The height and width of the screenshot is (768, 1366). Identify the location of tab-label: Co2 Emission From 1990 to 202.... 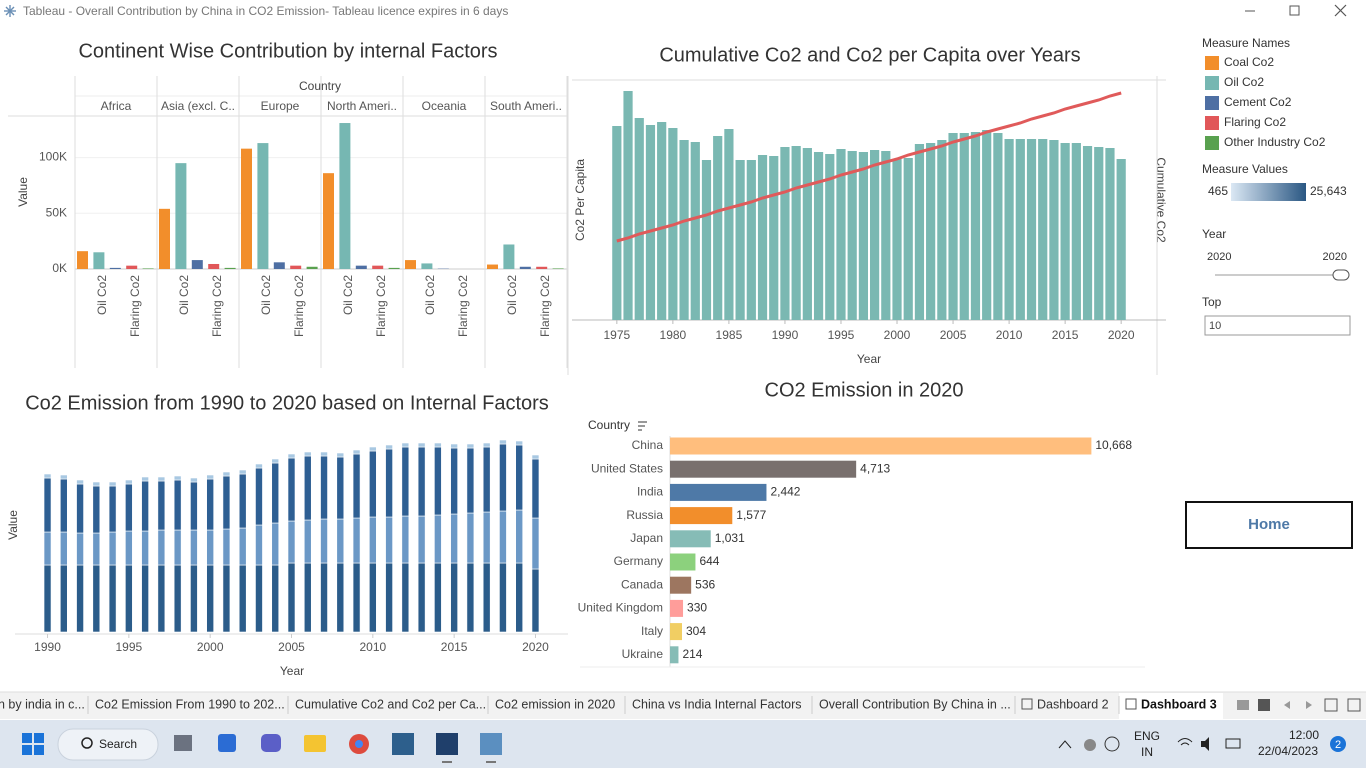
(190, 704).